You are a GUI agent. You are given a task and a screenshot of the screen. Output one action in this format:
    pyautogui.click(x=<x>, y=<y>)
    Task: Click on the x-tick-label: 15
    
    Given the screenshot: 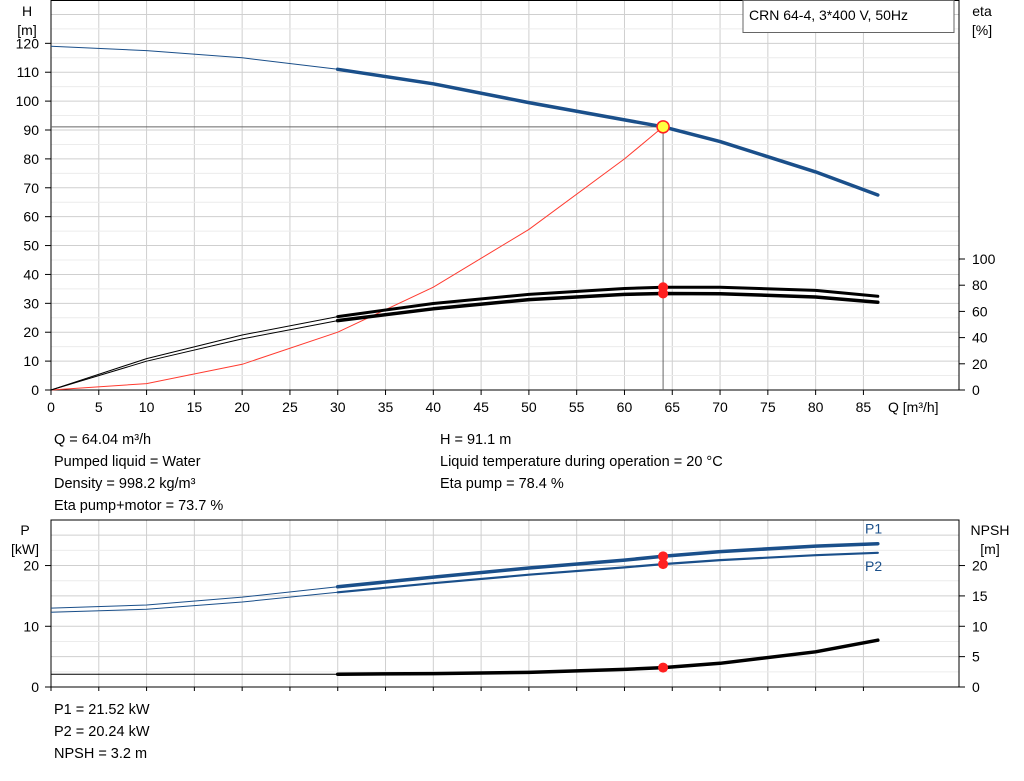 What is the action you would take?
    pyautogui.click(x=195, y=407)
    